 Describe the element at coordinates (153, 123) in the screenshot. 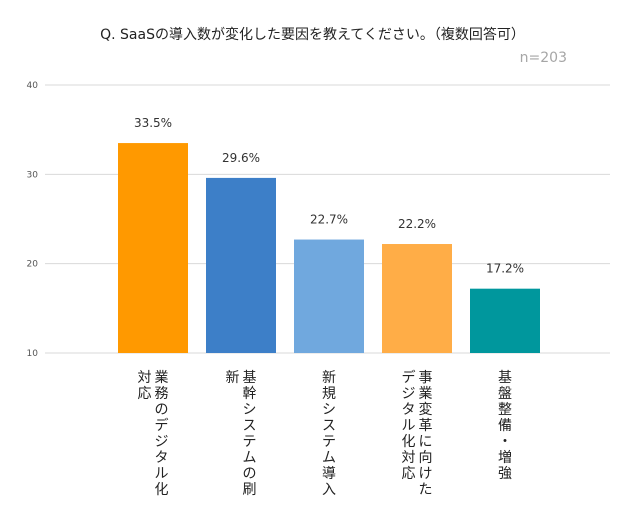

I see `value-label-1: 33.5%` at that location.